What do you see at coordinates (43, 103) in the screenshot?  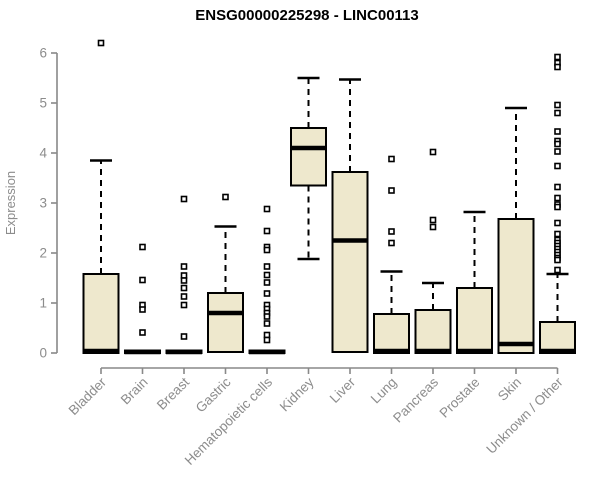 I see `y-tick-label: 5` at bounding box center [43, 103].